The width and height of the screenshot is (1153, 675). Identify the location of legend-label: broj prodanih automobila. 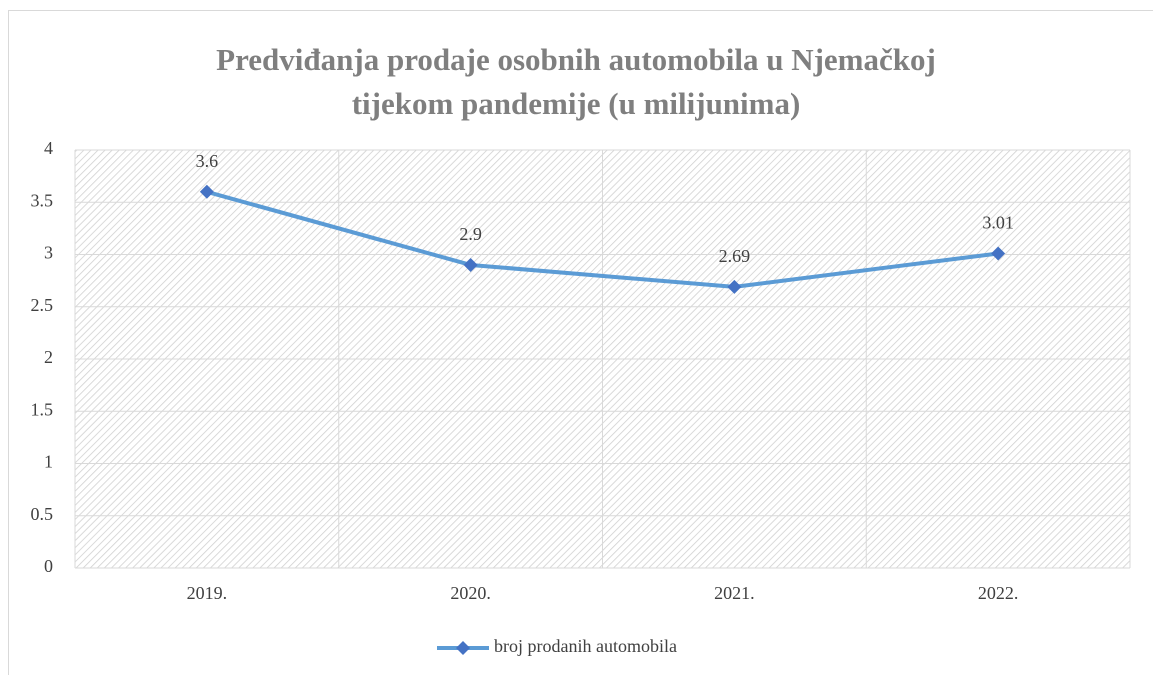
(585, 646).